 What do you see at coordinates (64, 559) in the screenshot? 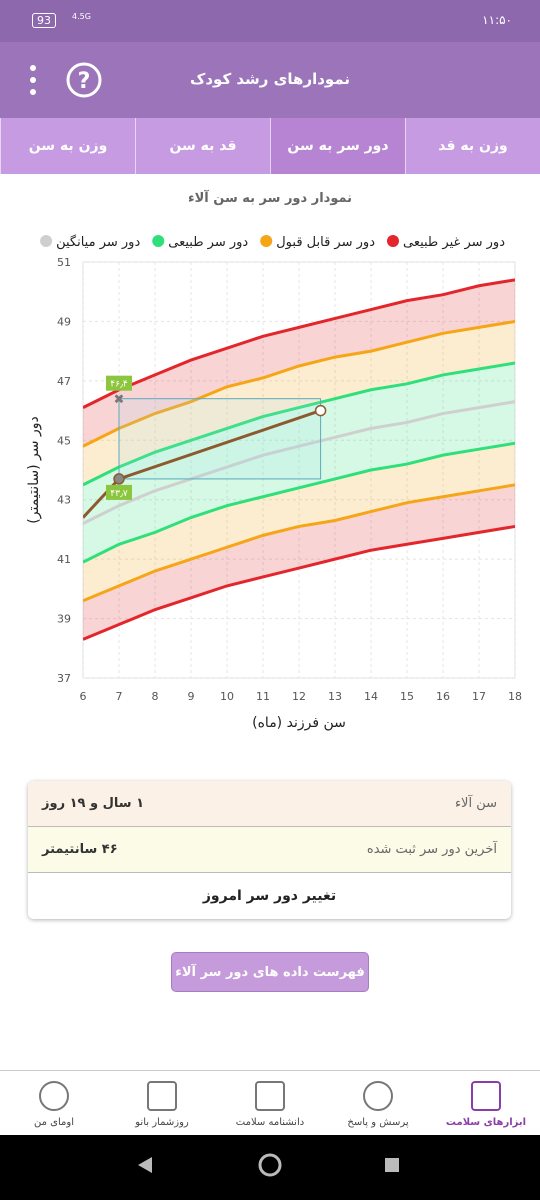
I see `y-tick-label: 41` at bounding box center [64, 559].